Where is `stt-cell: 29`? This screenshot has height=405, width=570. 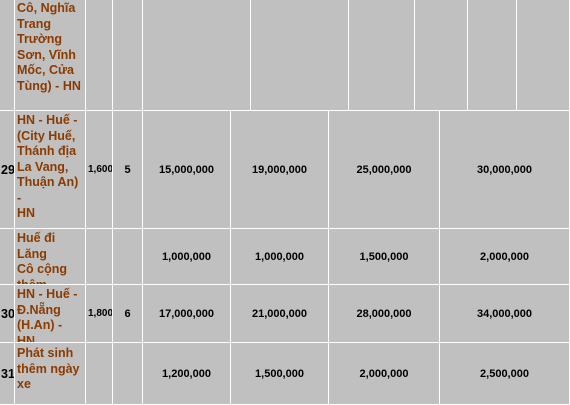 stt-cell: 29 is located at coordinates (7, 170).